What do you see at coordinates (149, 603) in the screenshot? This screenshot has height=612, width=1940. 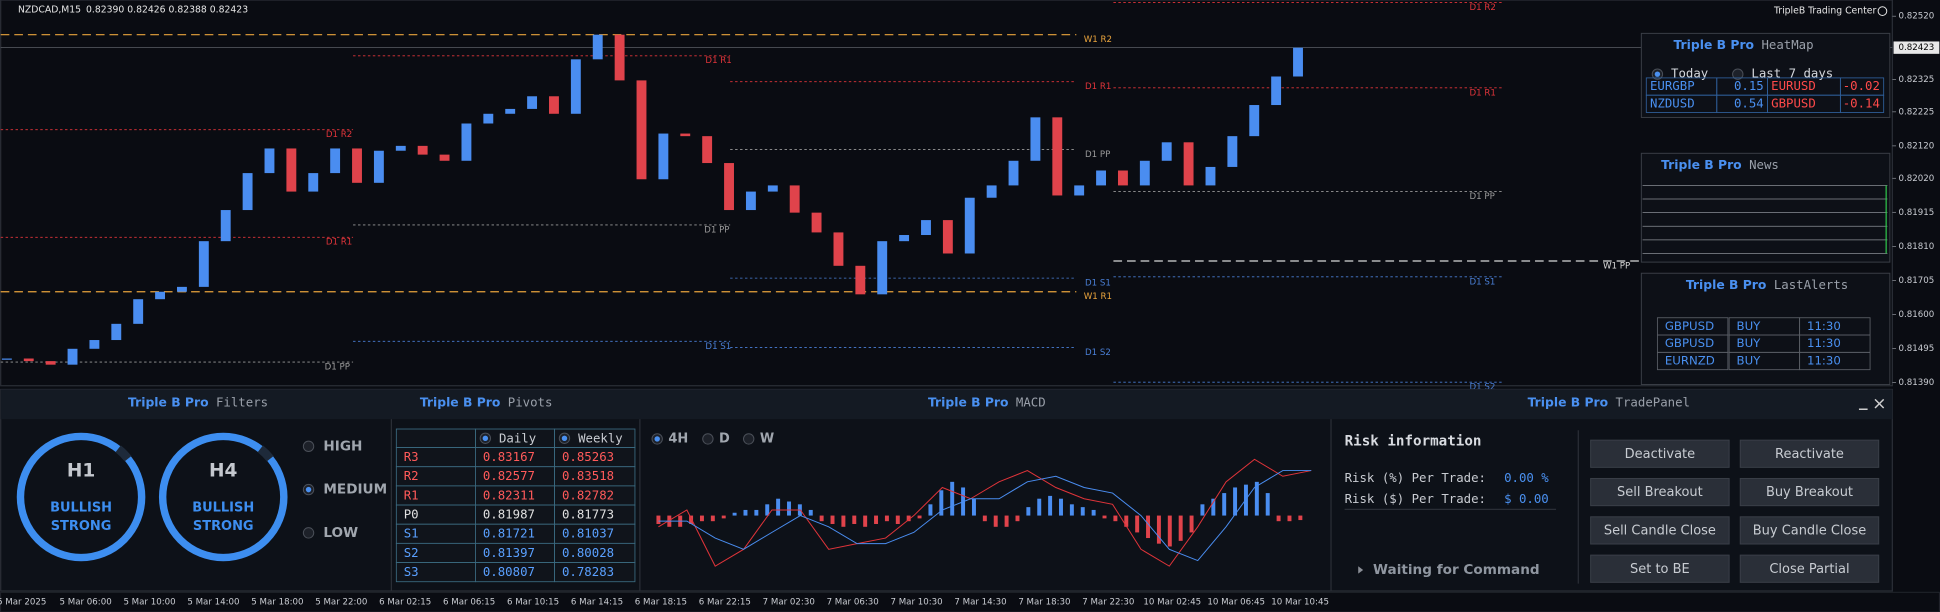 I see `x-tick-label: 5 Mar 10:00` at bounding box center [149, 603].